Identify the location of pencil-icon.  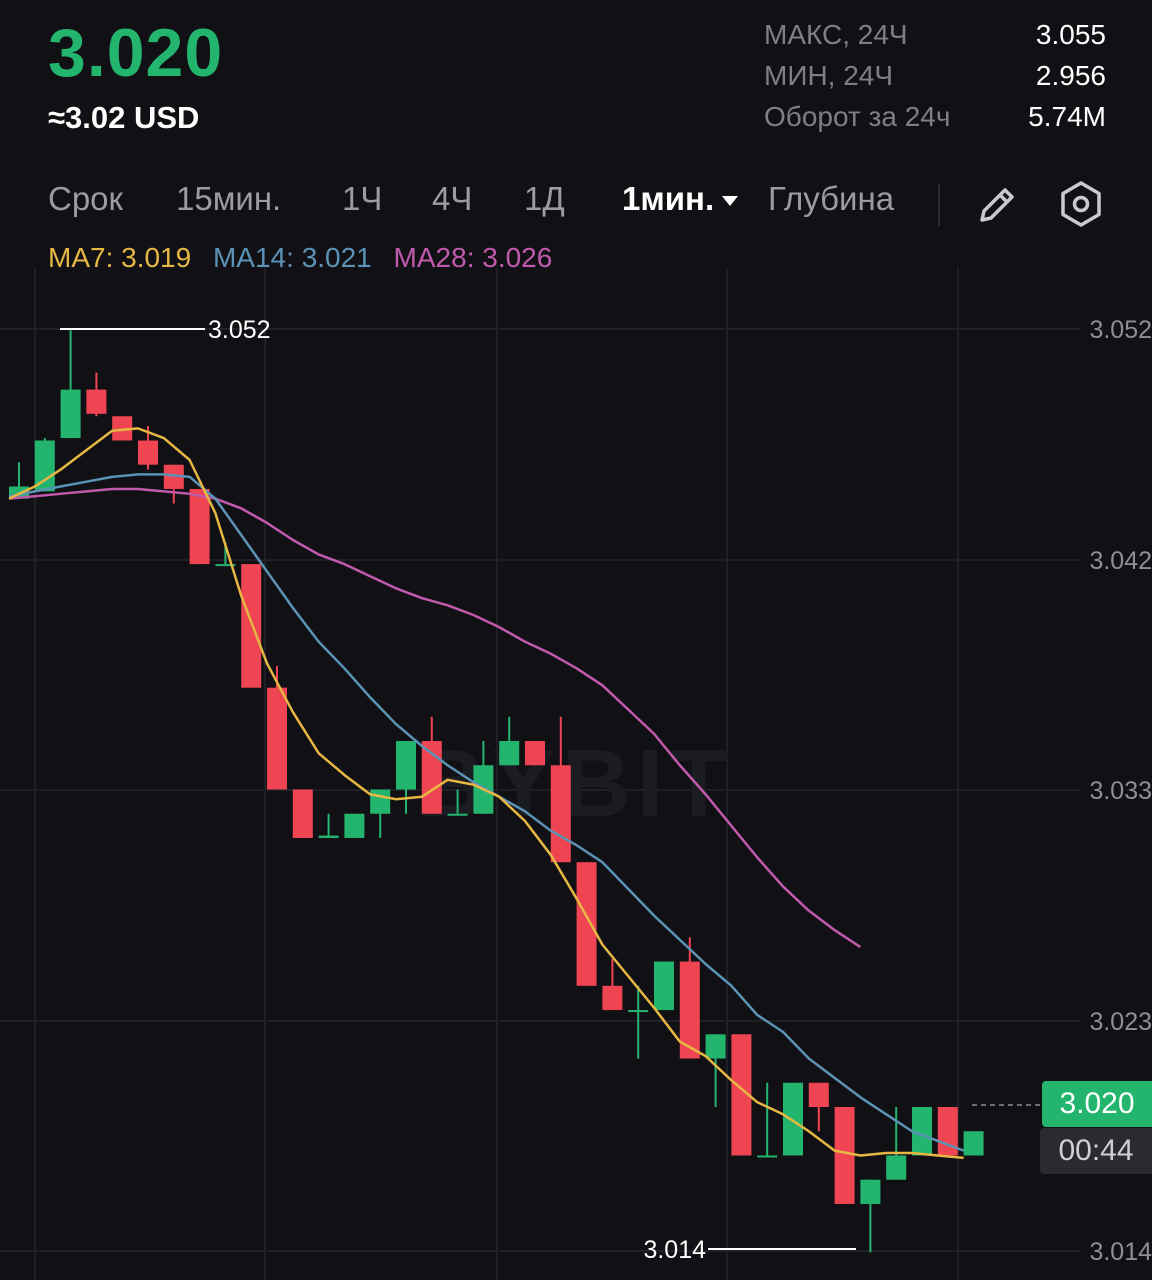
(998, 204).